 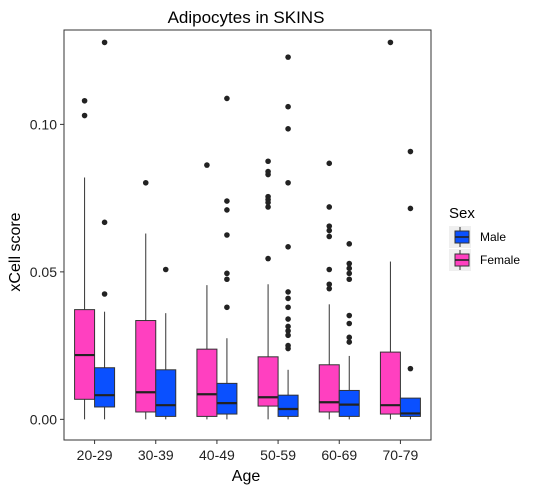 I want to click on x-tick-label: 20-29, so click(x=95, y=455).